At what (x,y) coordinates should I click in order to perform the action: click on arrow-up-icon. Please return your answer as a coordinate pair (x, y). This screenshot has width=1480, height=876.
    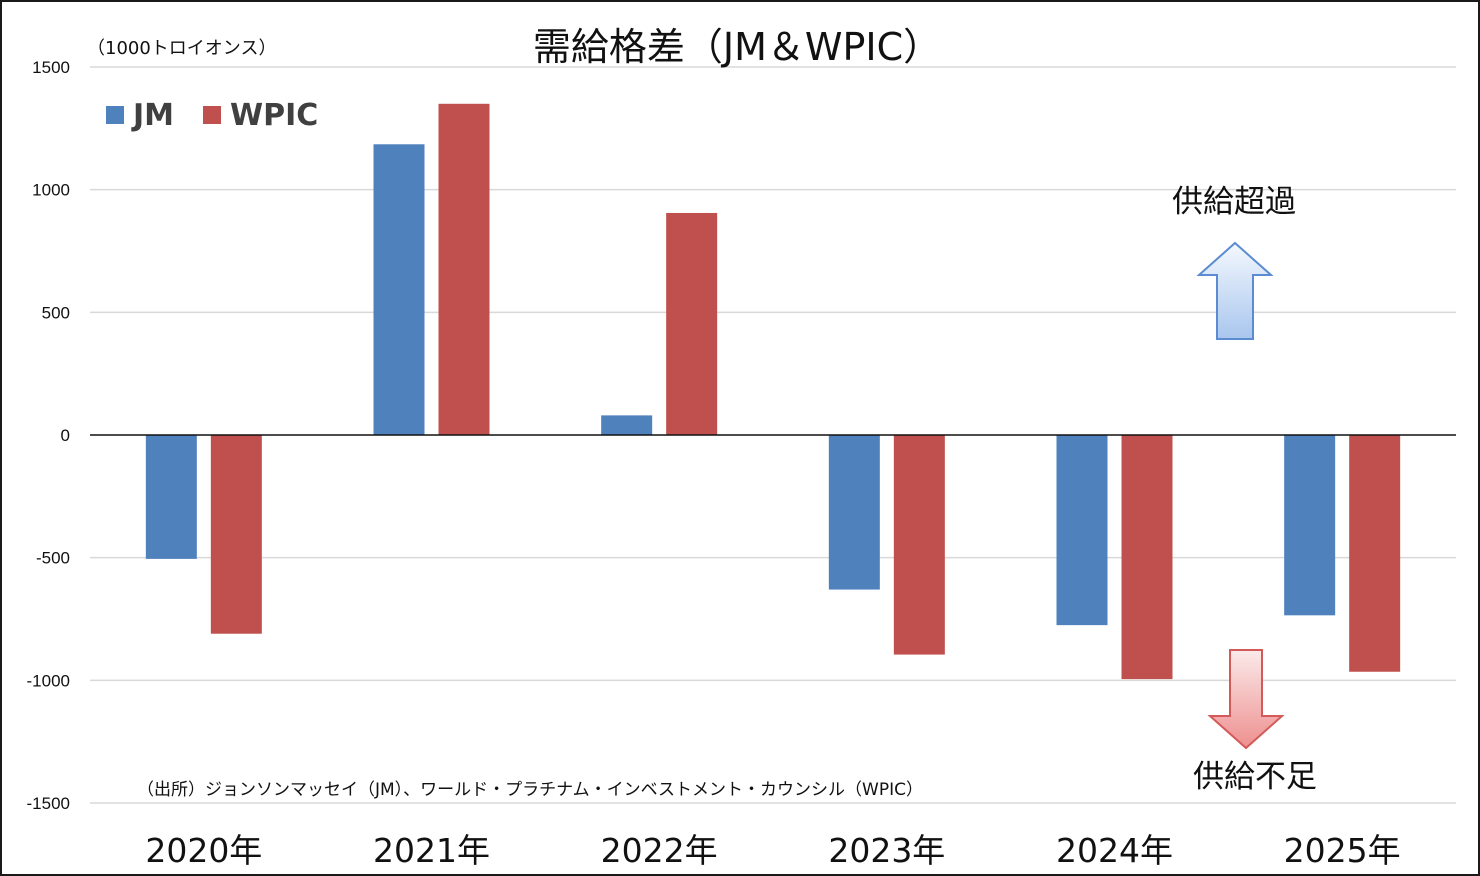
    Looking at the image, I should click on (1235, 290).